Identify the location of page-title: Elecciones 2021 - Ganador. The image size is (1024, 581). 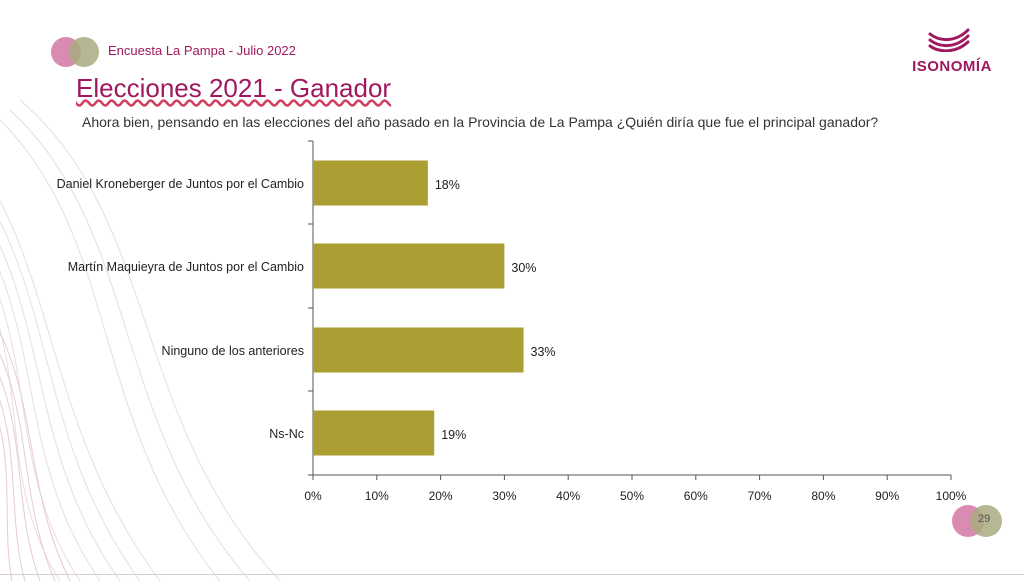
(234, 88).